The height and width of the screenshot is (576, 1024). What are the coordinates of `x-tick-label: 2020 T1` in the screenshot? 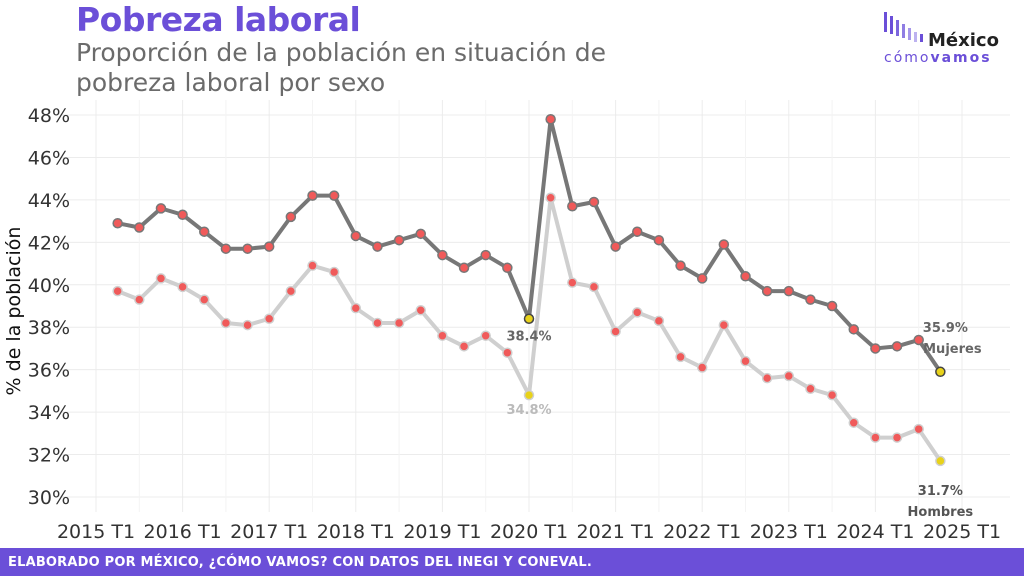 It's located at (529, 532).